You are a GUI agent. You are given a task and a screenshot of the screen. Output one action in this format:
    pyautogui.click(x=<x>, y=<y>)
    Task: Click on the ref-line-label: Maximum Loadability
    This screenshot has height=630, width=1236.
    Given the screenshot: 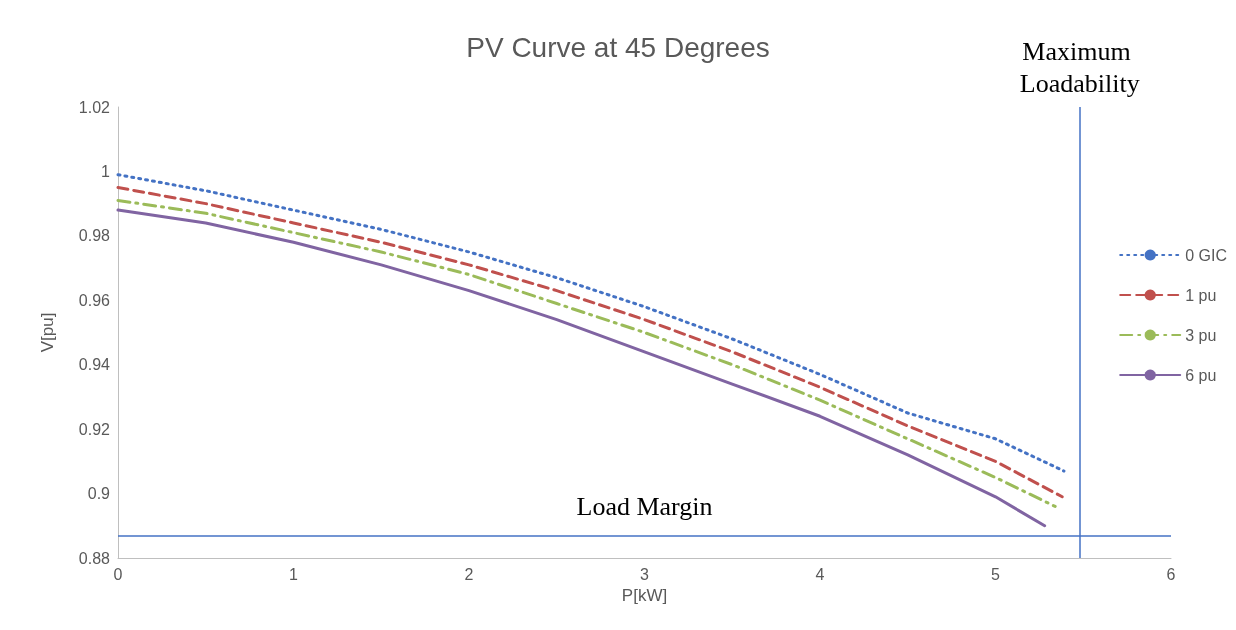 What is the action you would take?
    pyautogui.click(x=1079, y=67)
    